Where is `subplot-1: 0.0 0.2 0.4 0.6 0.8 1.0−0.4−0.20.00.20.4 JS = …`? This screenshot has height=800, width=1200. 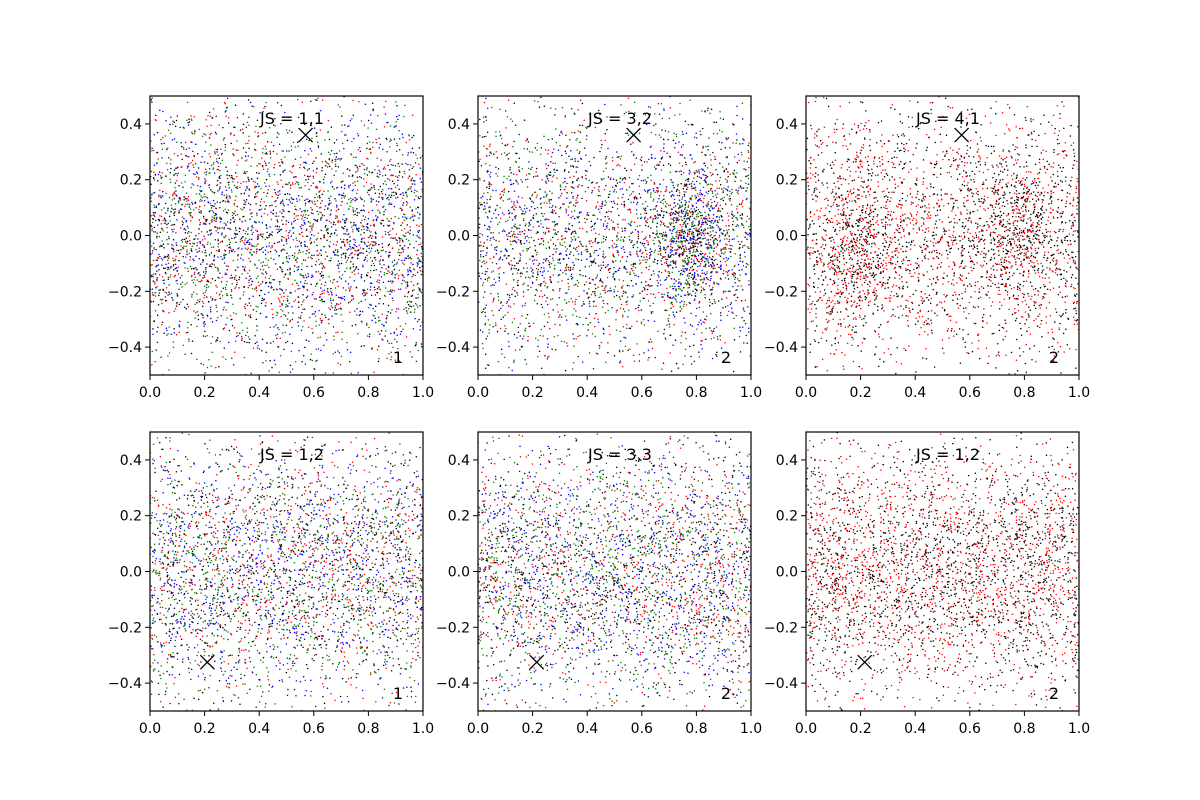
subplot-1: 0.0 0.2 0.4 0.6 0.8 1.0−0.4−0.20.00.20.4 JS = … is located at coordinates (271, 248).